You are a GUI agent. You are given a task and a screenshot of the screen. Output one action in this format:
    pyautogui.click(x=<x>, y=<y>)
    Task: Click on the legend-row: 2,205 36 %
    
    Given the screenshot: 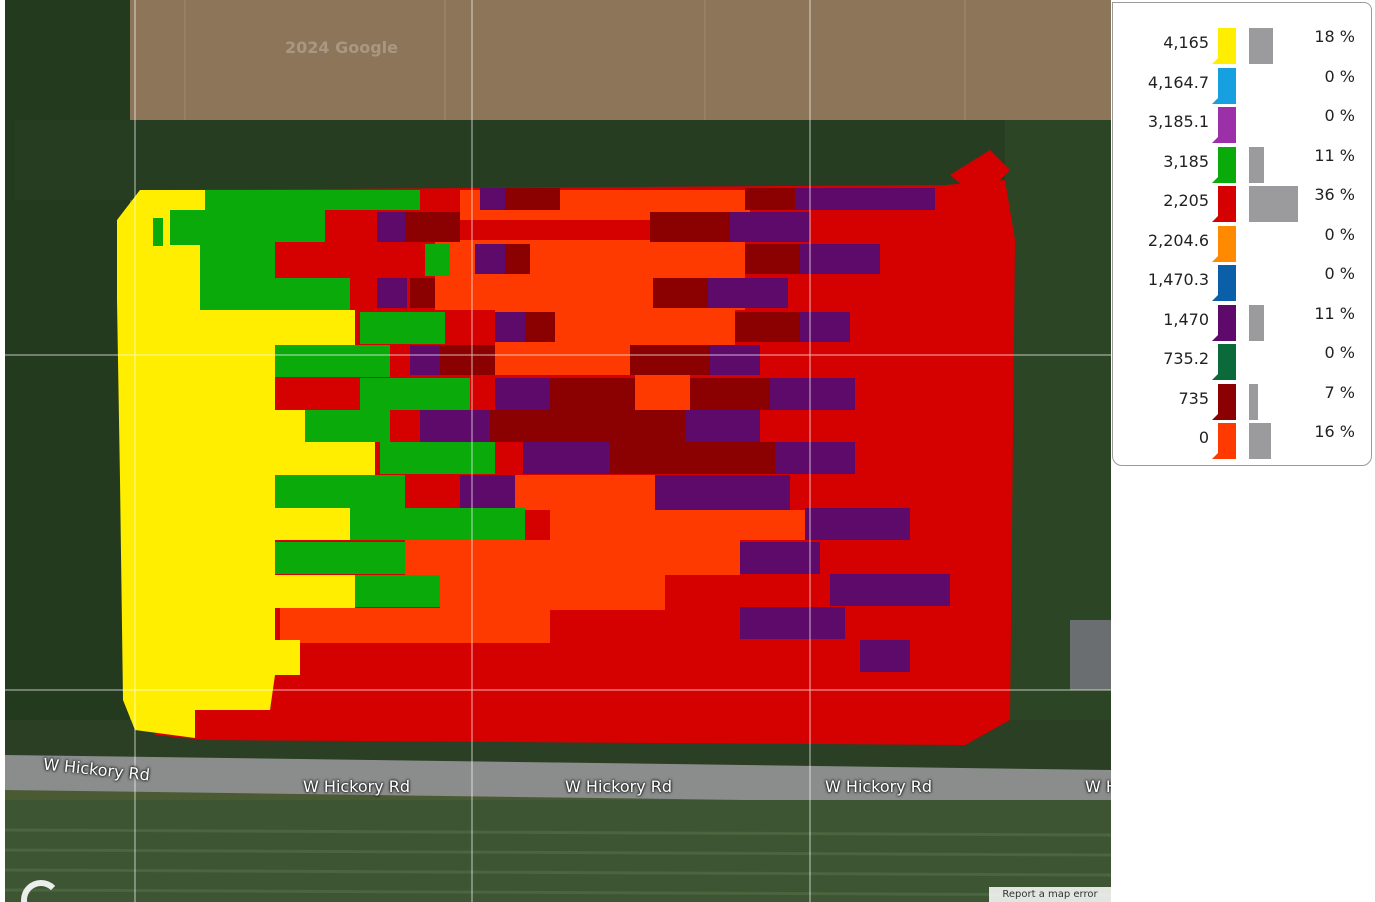 What is the action you would take?
    pyautogui.click(x=1243, y=200)
    